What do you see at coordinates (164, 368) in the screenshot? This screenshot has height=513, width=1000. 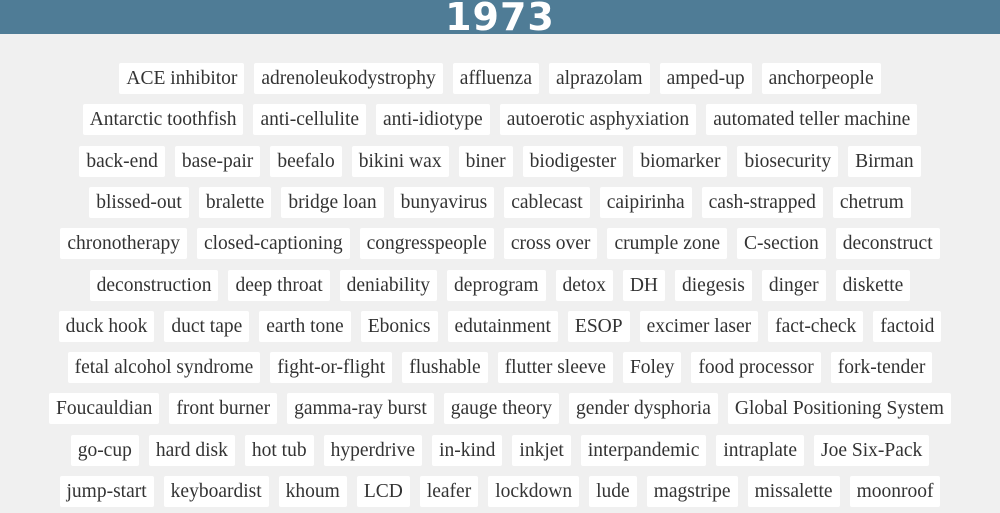 I see `word-tag: fetal alcohol syndrome` at bounding box center [164, 368].